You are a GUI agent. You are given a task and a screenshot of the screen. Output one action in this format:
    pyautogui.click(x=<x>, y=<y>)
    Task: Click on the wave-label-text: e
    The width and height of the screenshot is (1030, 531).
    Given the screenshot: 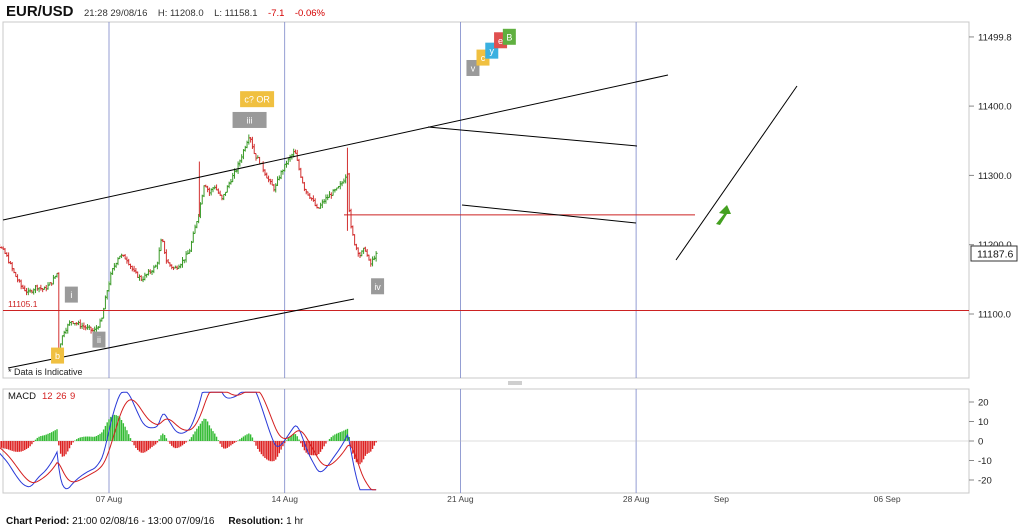 What is the action you would take?
    pyautogui.click(x=500, y=41)
    